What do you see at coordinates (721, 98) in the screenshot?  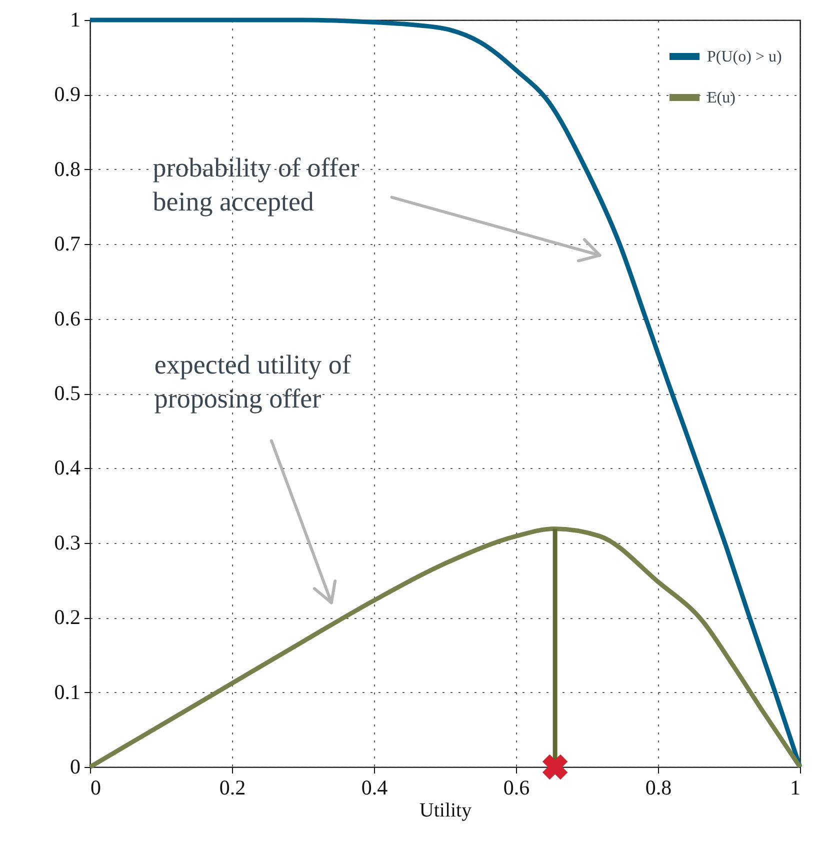 I see `legend-label: E(u)` at bounding box center [721, 98].